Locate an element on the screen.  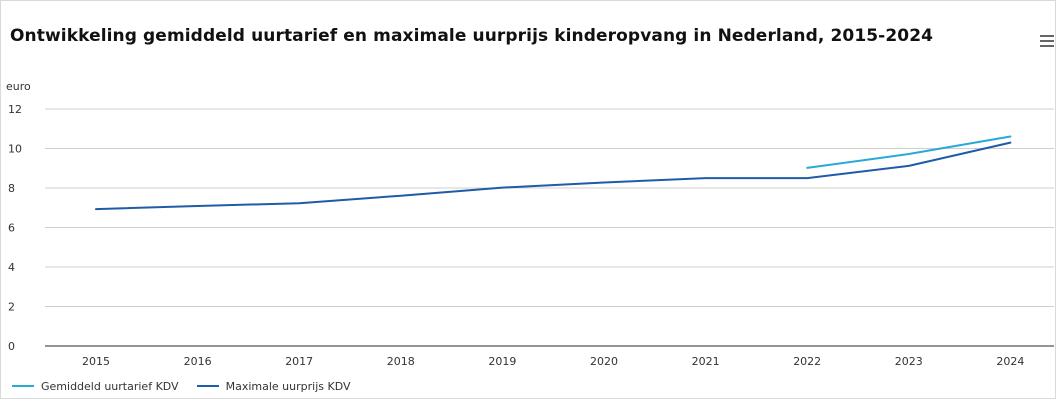
y-tick-label: 2 is located at coordinates (11, 307).